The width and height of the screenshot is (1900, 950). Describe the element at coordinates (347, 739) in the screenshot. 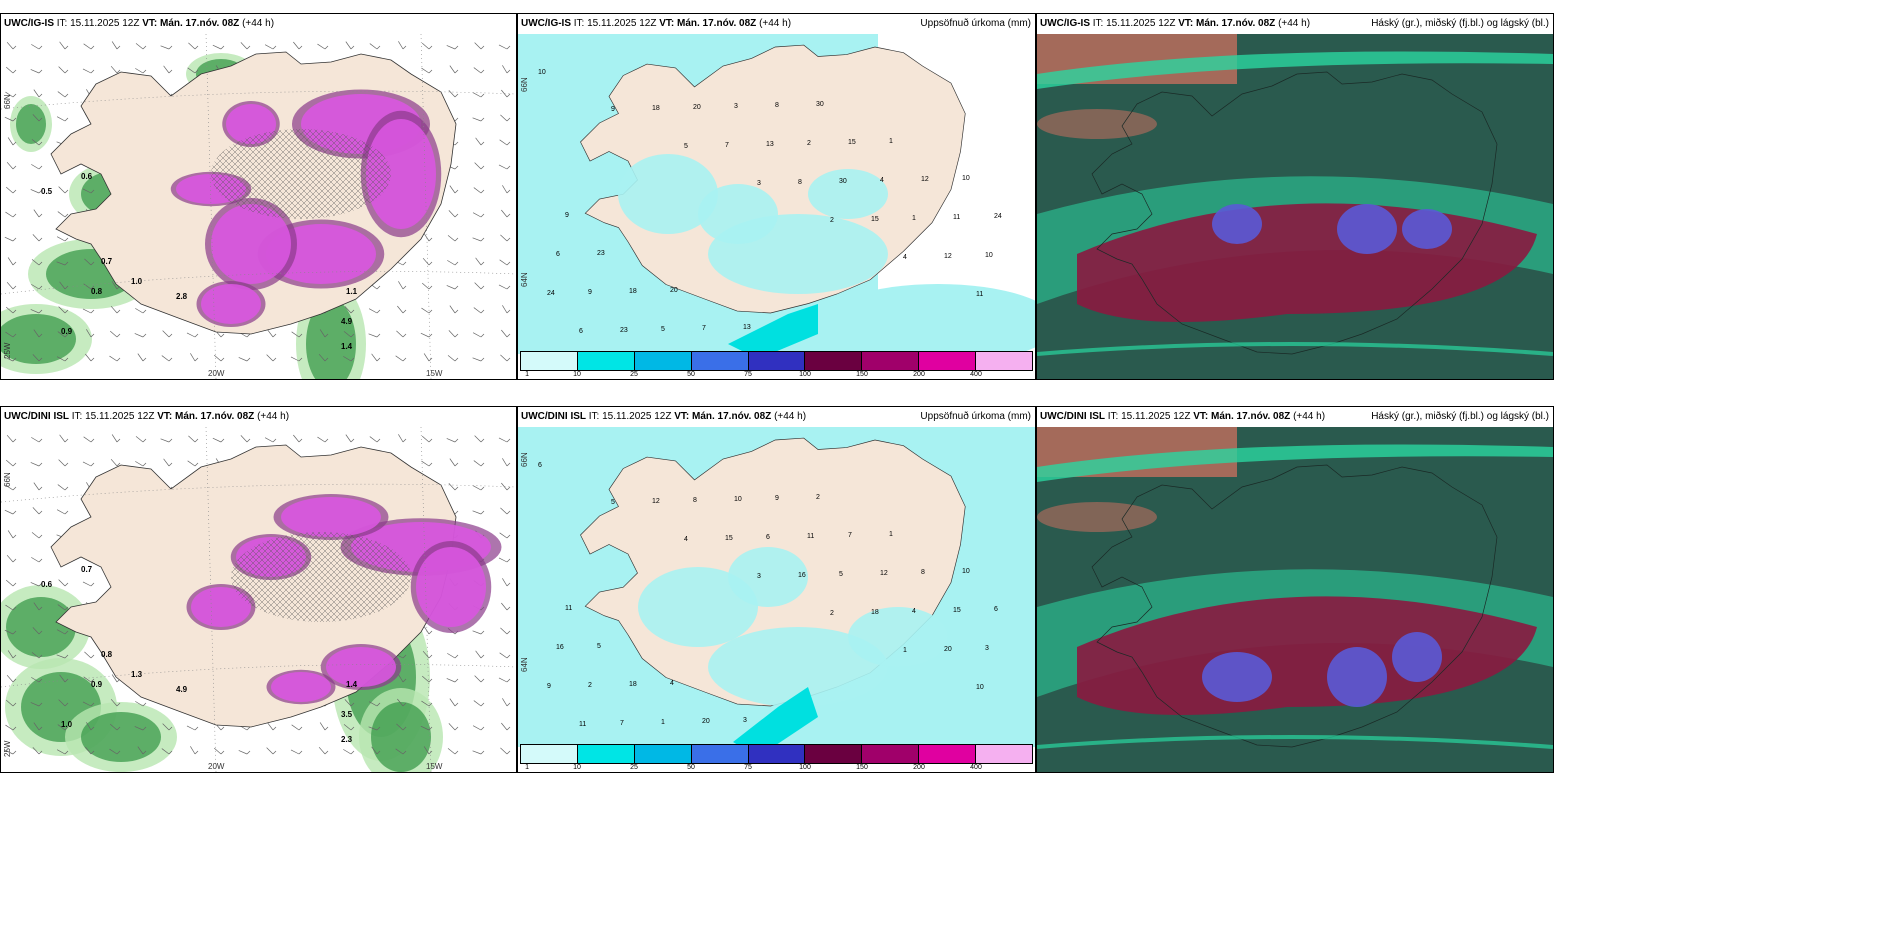

I see `rain-value-label: 2.3` at that location.